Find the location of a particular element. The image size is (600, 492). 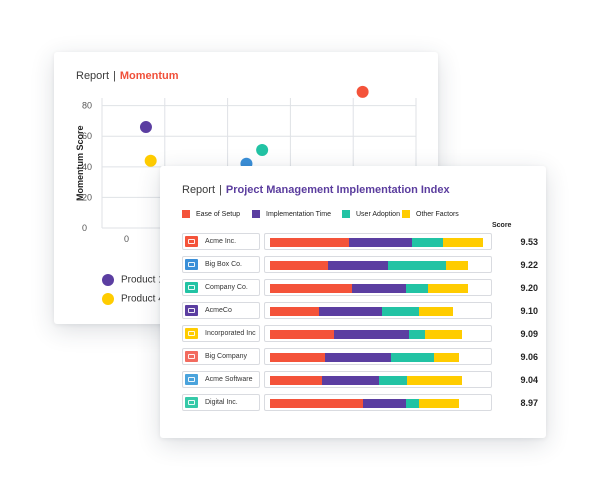

legend-label: User Adoption is located at coordinates (378, 214).